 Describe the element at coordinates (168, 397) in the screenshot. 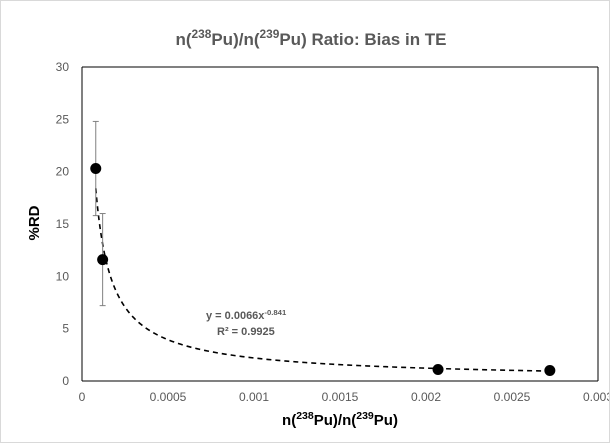

I see `x-tick-label: 0.0005` at that location.